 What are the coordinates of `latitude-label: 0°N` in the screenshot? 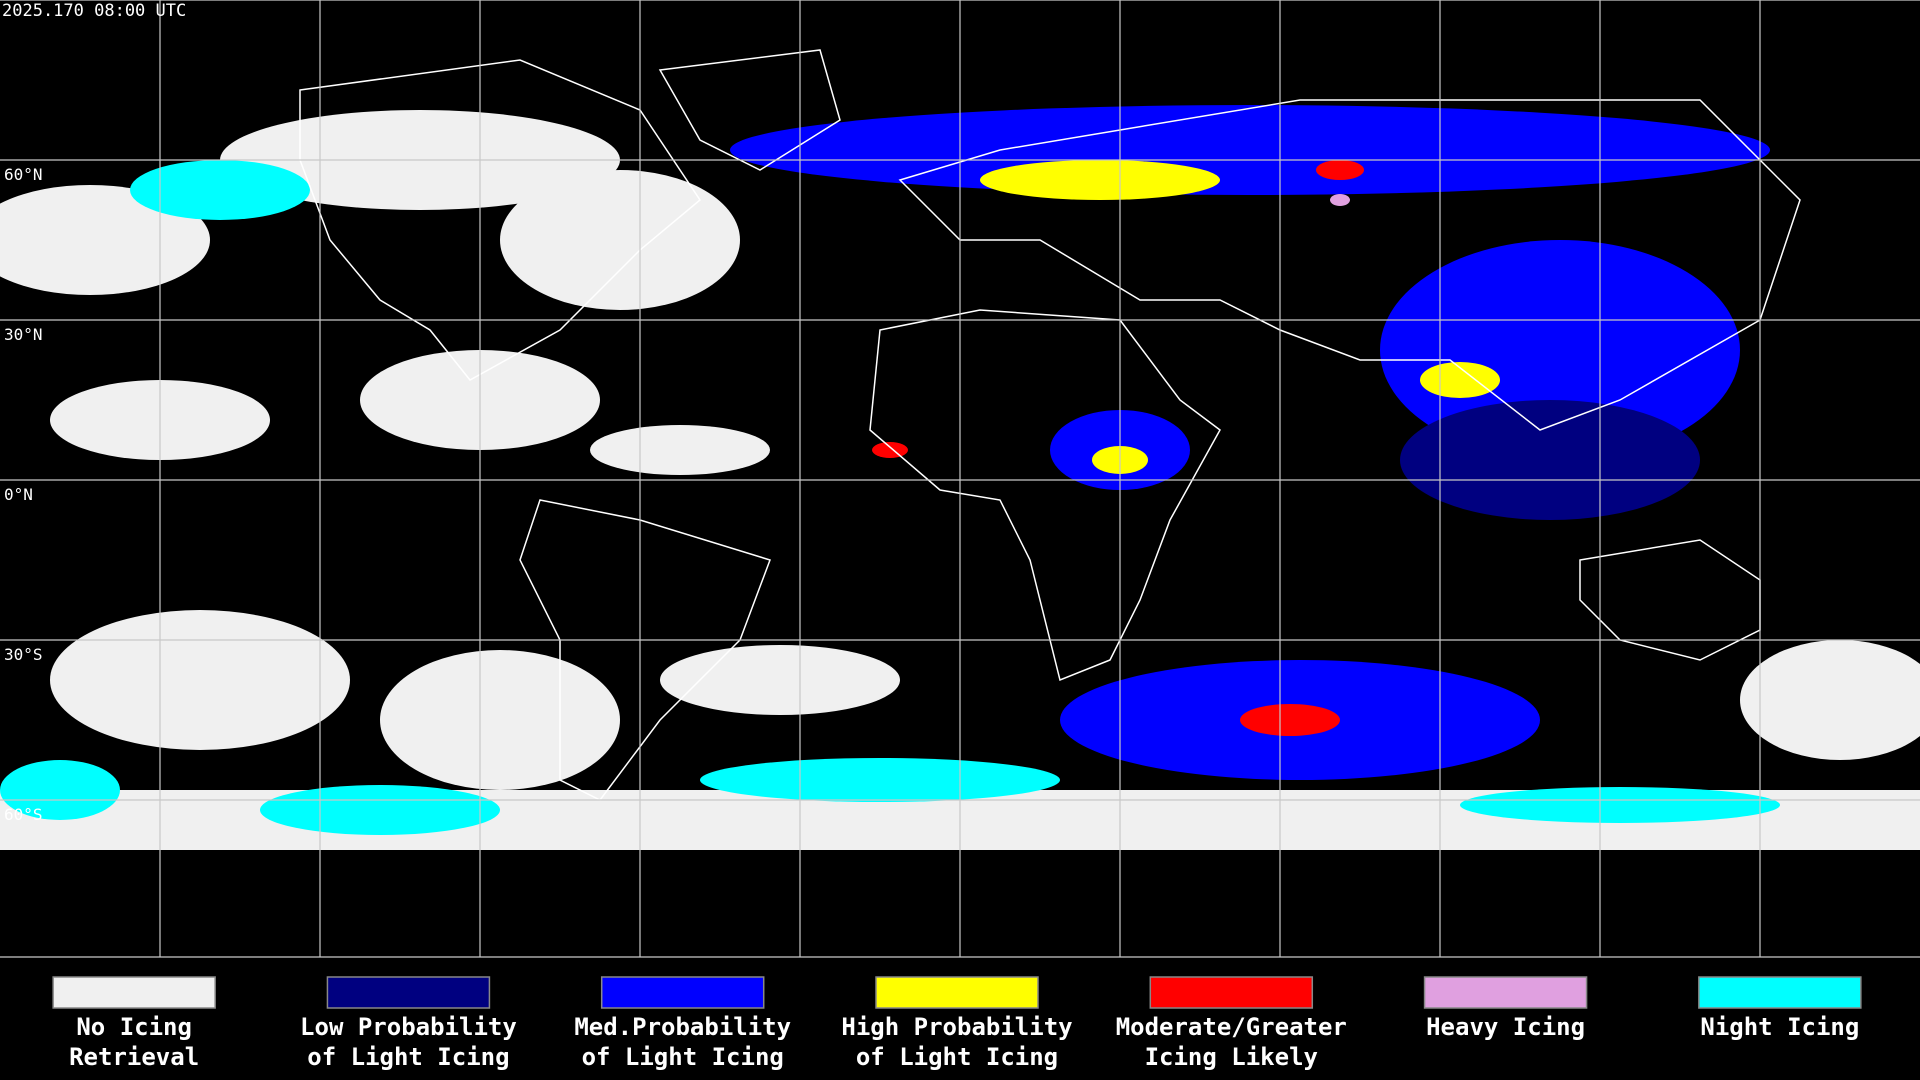 It's located at (18, 494).